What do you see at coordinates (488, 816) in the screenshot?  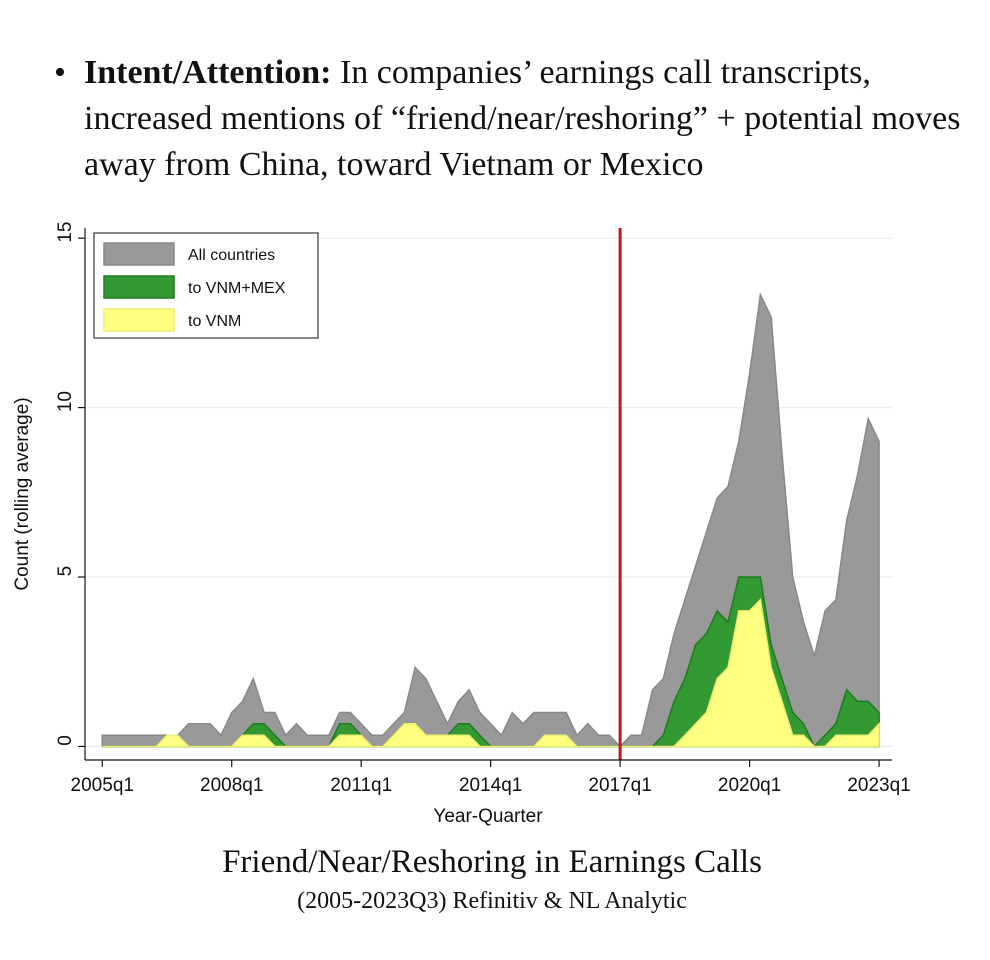 I see `x-axis-label: Year-Quarter` at bounding box center [488, 816].